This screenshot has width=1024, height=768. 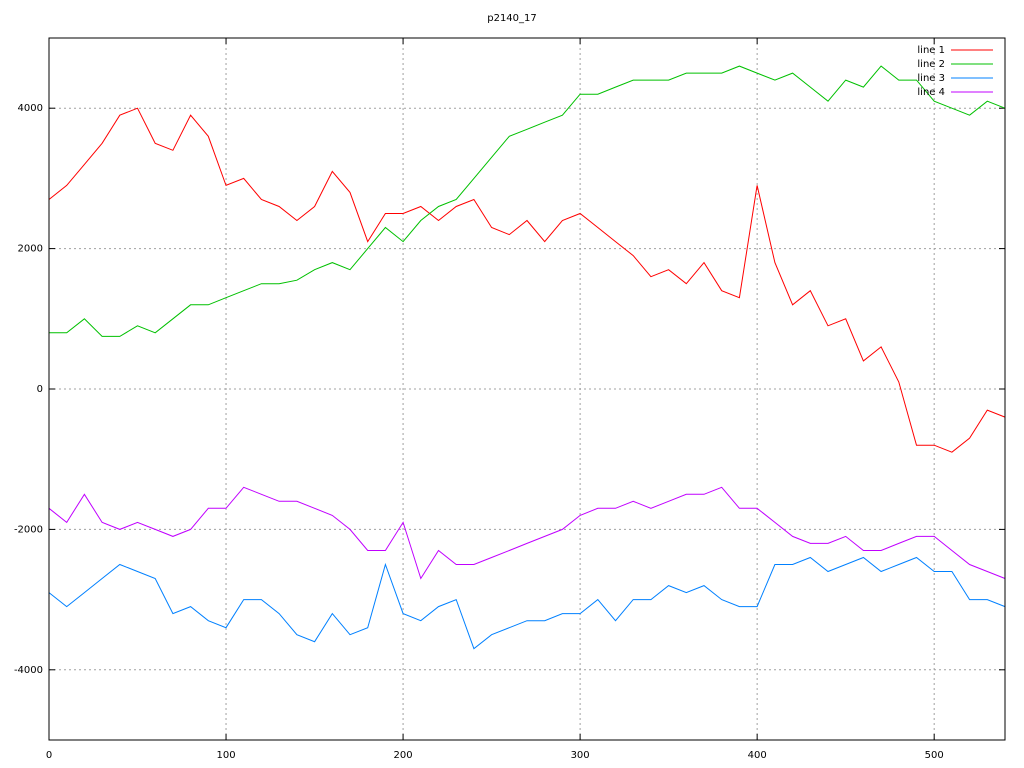 I want to click on x-tick-label: 500, so click(x=934, y=755).